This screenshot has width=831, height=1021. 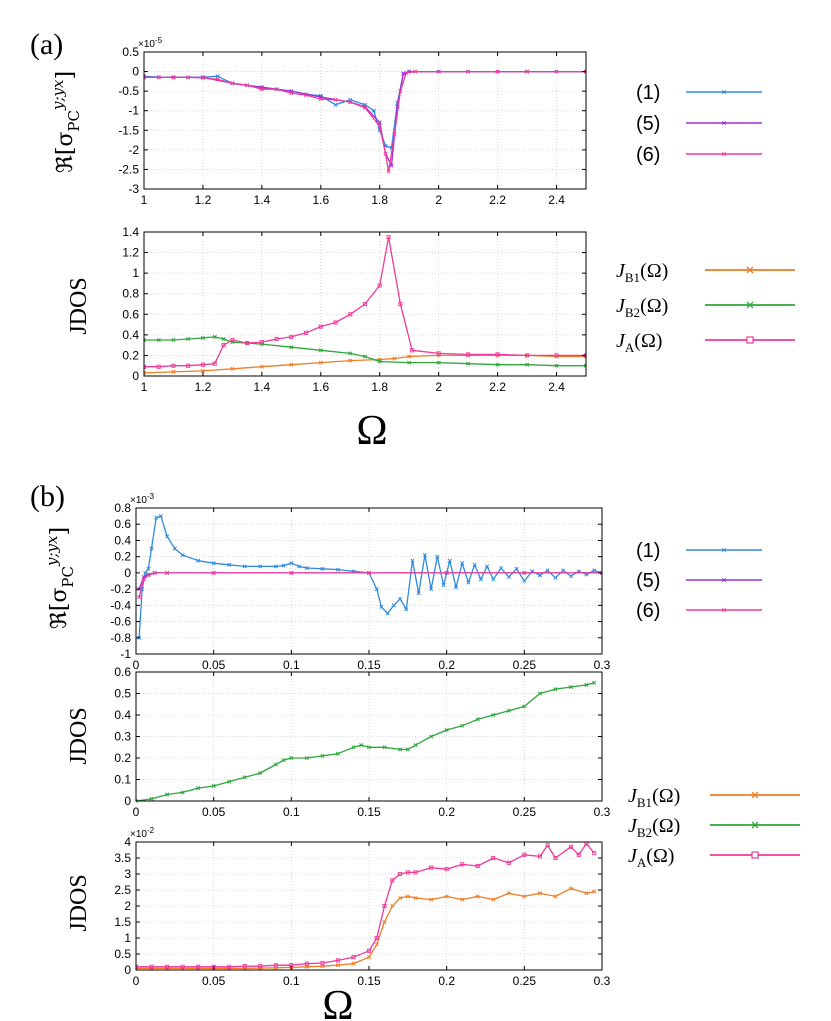 What do you see at coordinates (122, 524) in the screenshot?
I see `y-tick-label: 0.6` at bounding box center [122, 524].